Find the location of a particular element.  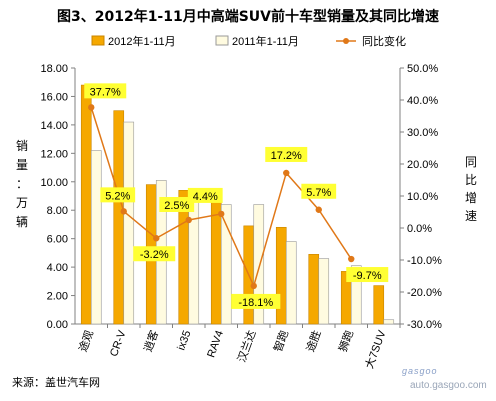

x-tick-label: RAV4 is located at coordinates (215, 344).